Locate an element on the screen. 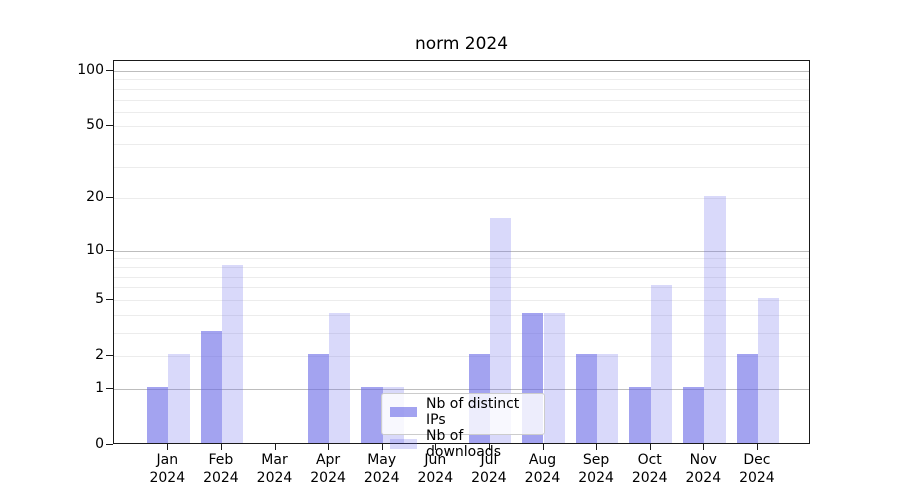 Image resolution: width=900 pixels, height=500 pixels. x-tick-label: Mar 2024 is located at coordinates (274, 469).